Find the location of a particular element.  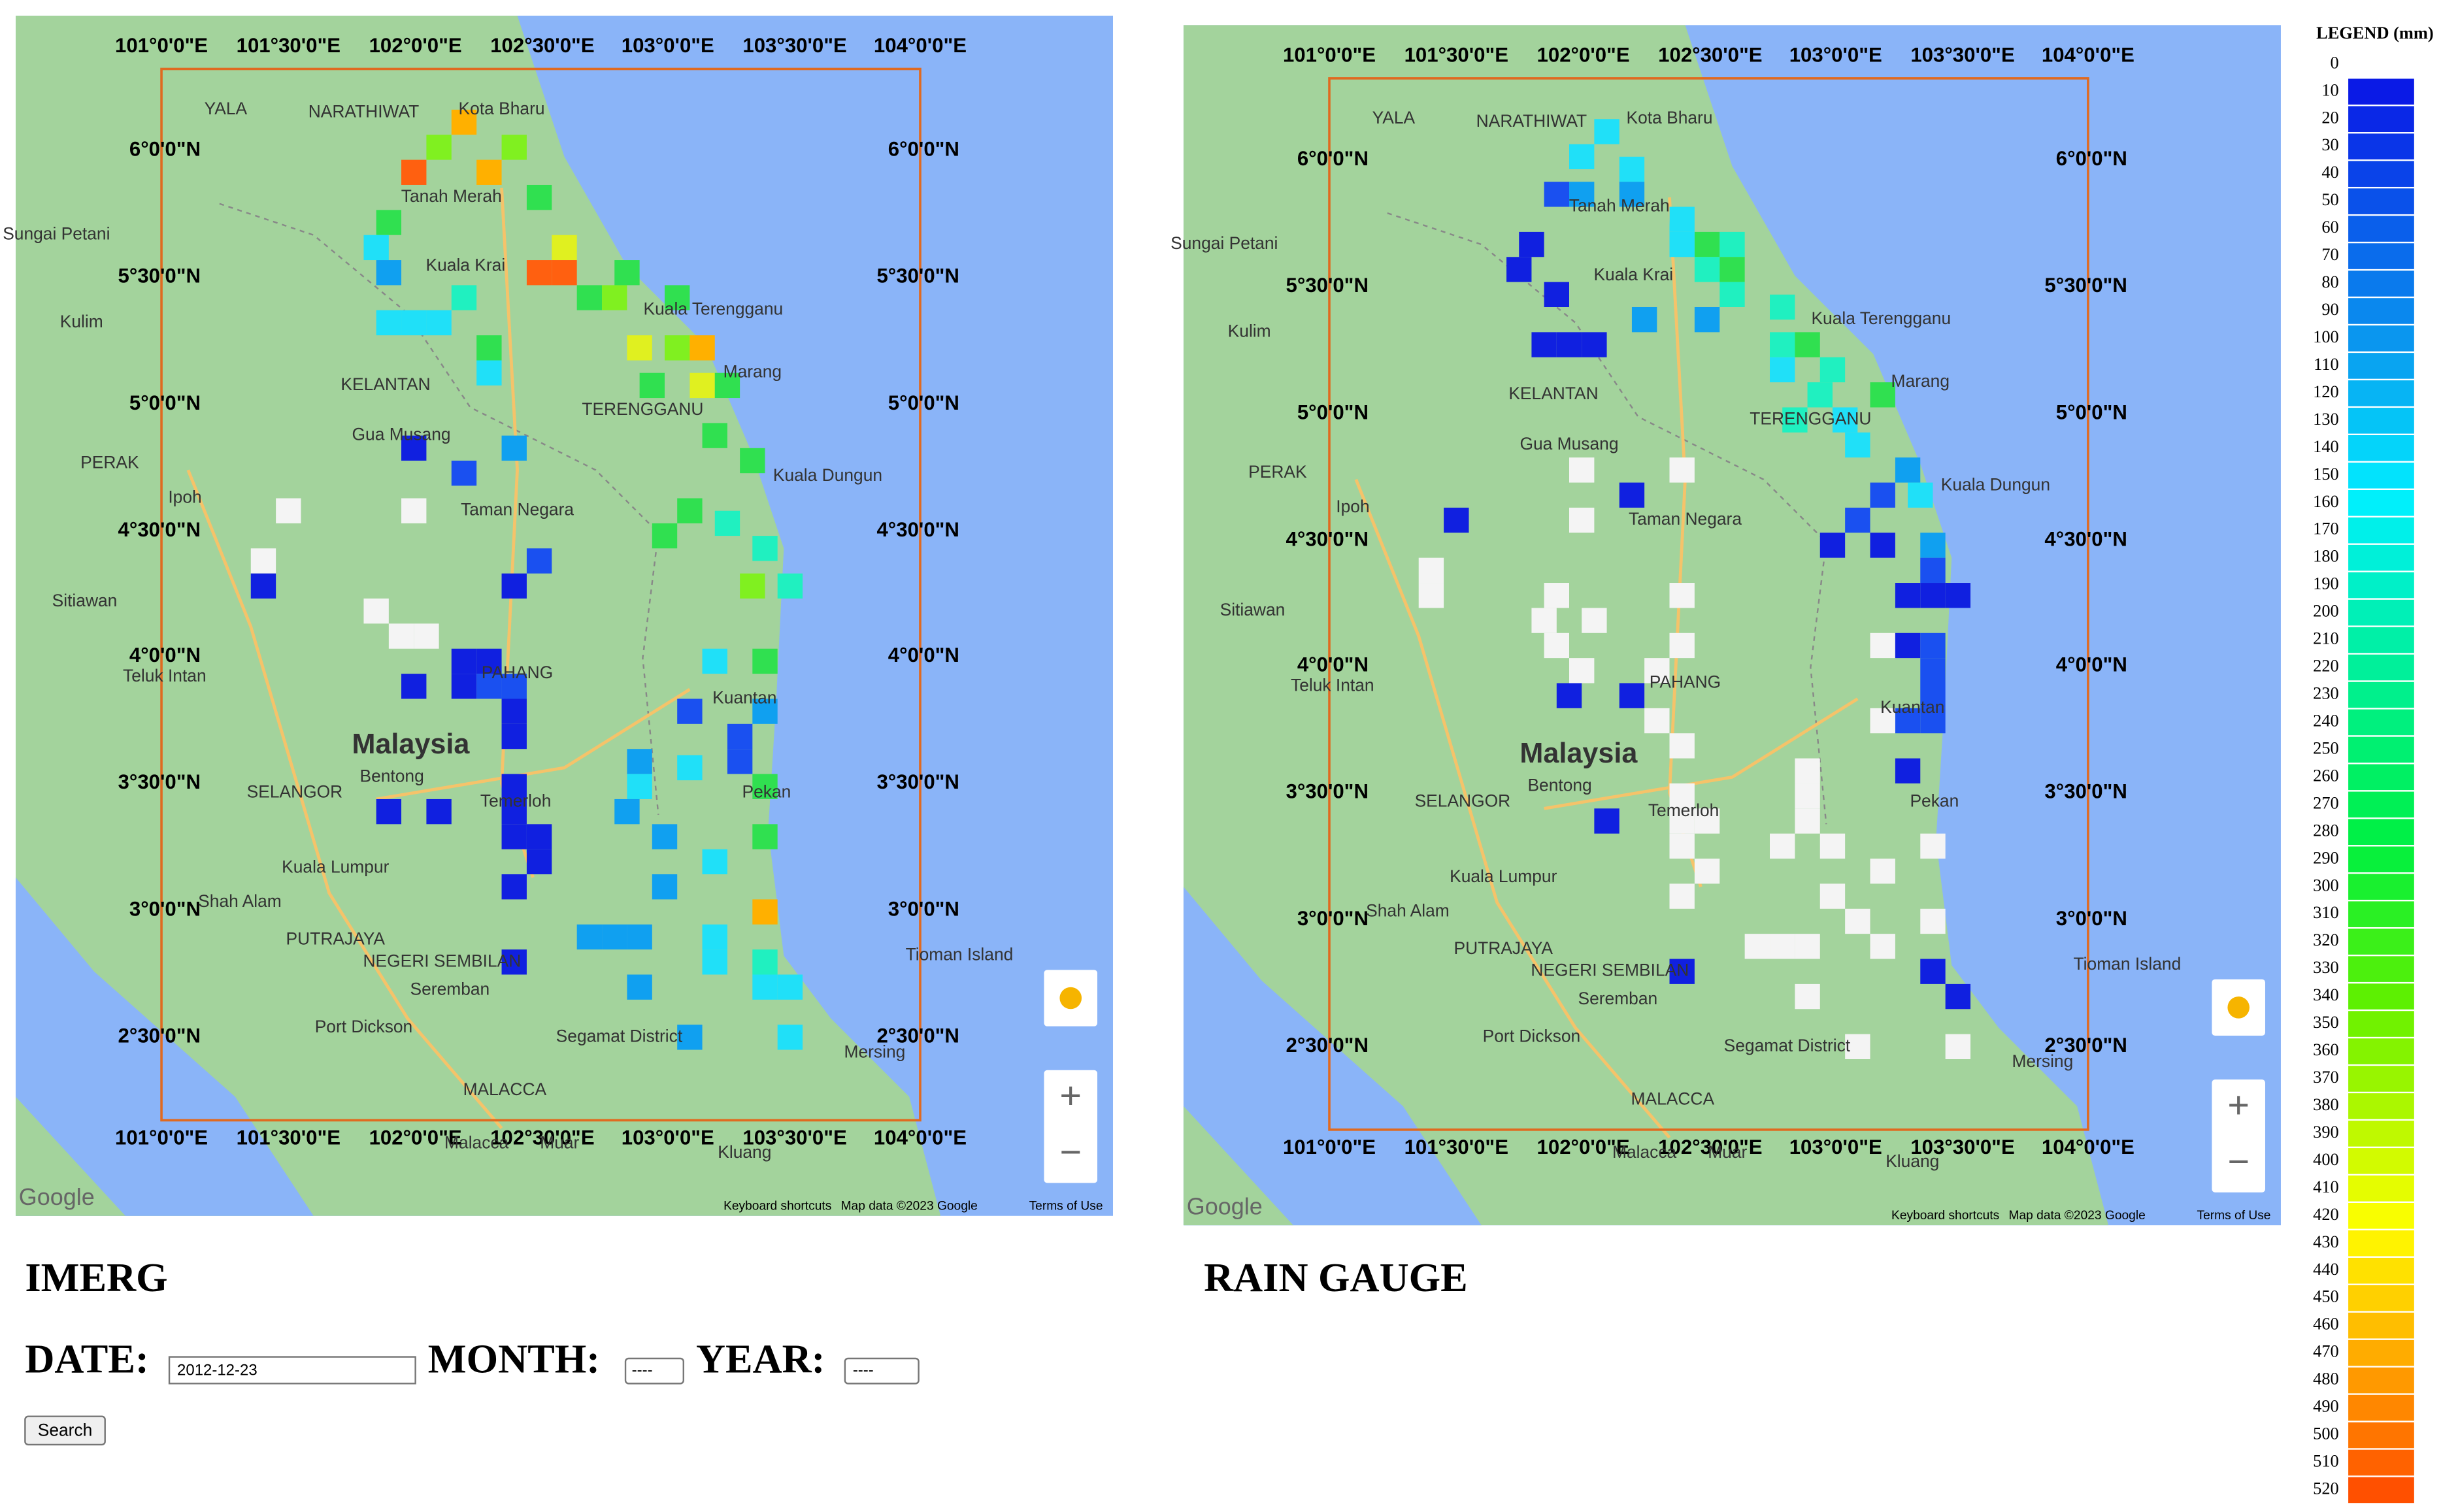

place-label: YALA is located at coordinates (227, 108).